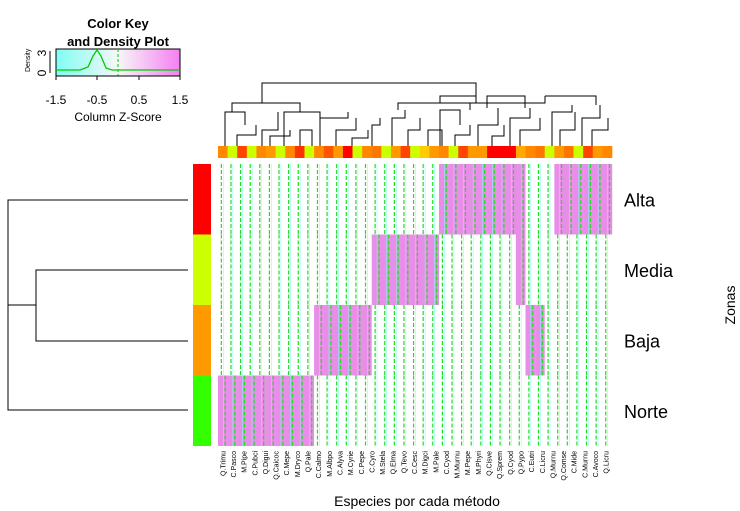 The height and width of the screenshot is (511, 740). I want to click on column-label: M.Digci, so click(426, 463).